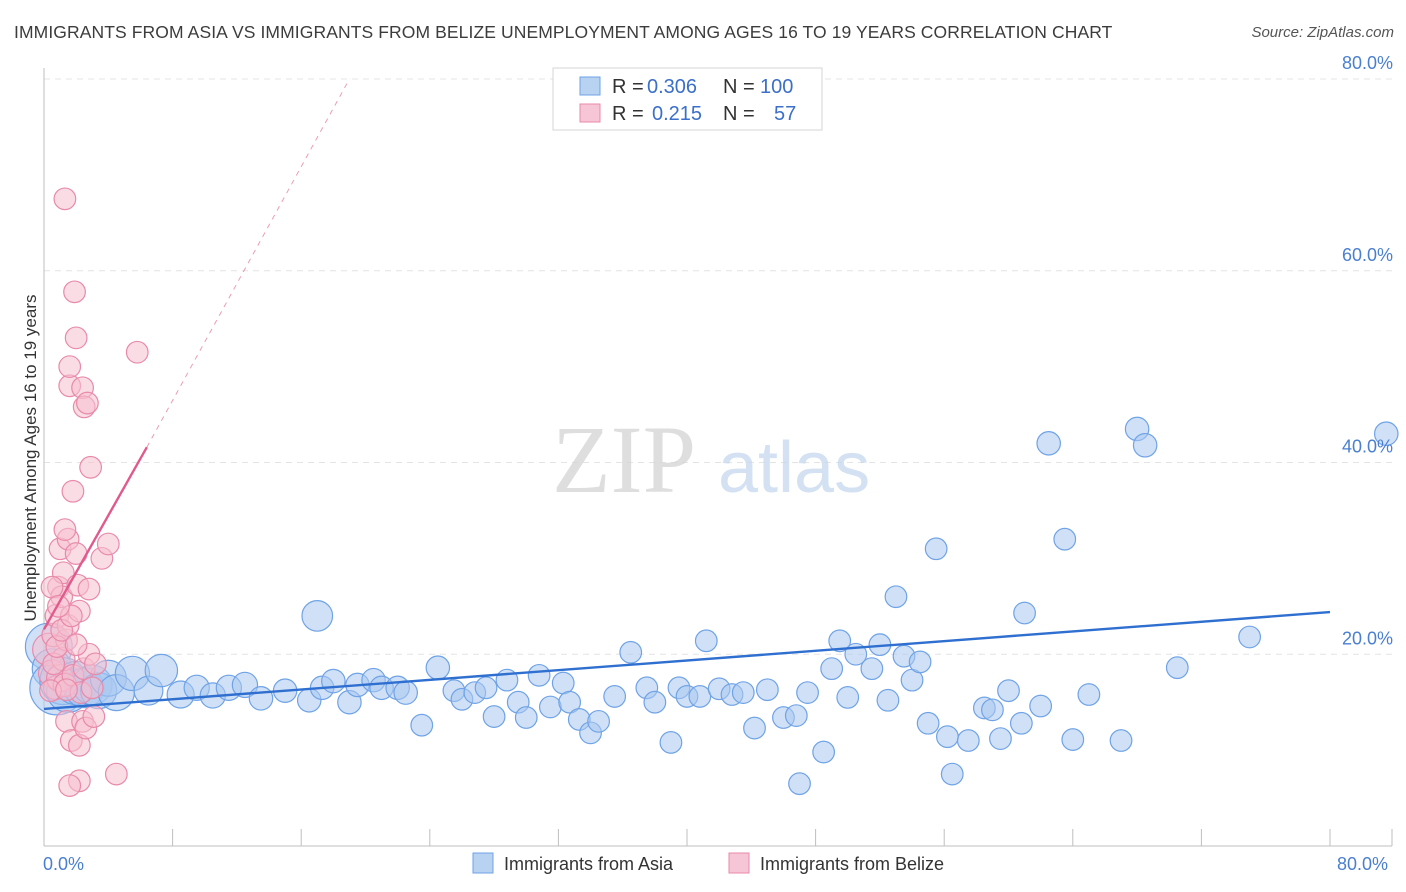 The image size is (1406, 892). What do you see at coordinates (687, 99) in the screenshot?
I see `top-legend: R = 0.306 N = 100 R = 0.215 N = 57` at bounding box center [687, 99].